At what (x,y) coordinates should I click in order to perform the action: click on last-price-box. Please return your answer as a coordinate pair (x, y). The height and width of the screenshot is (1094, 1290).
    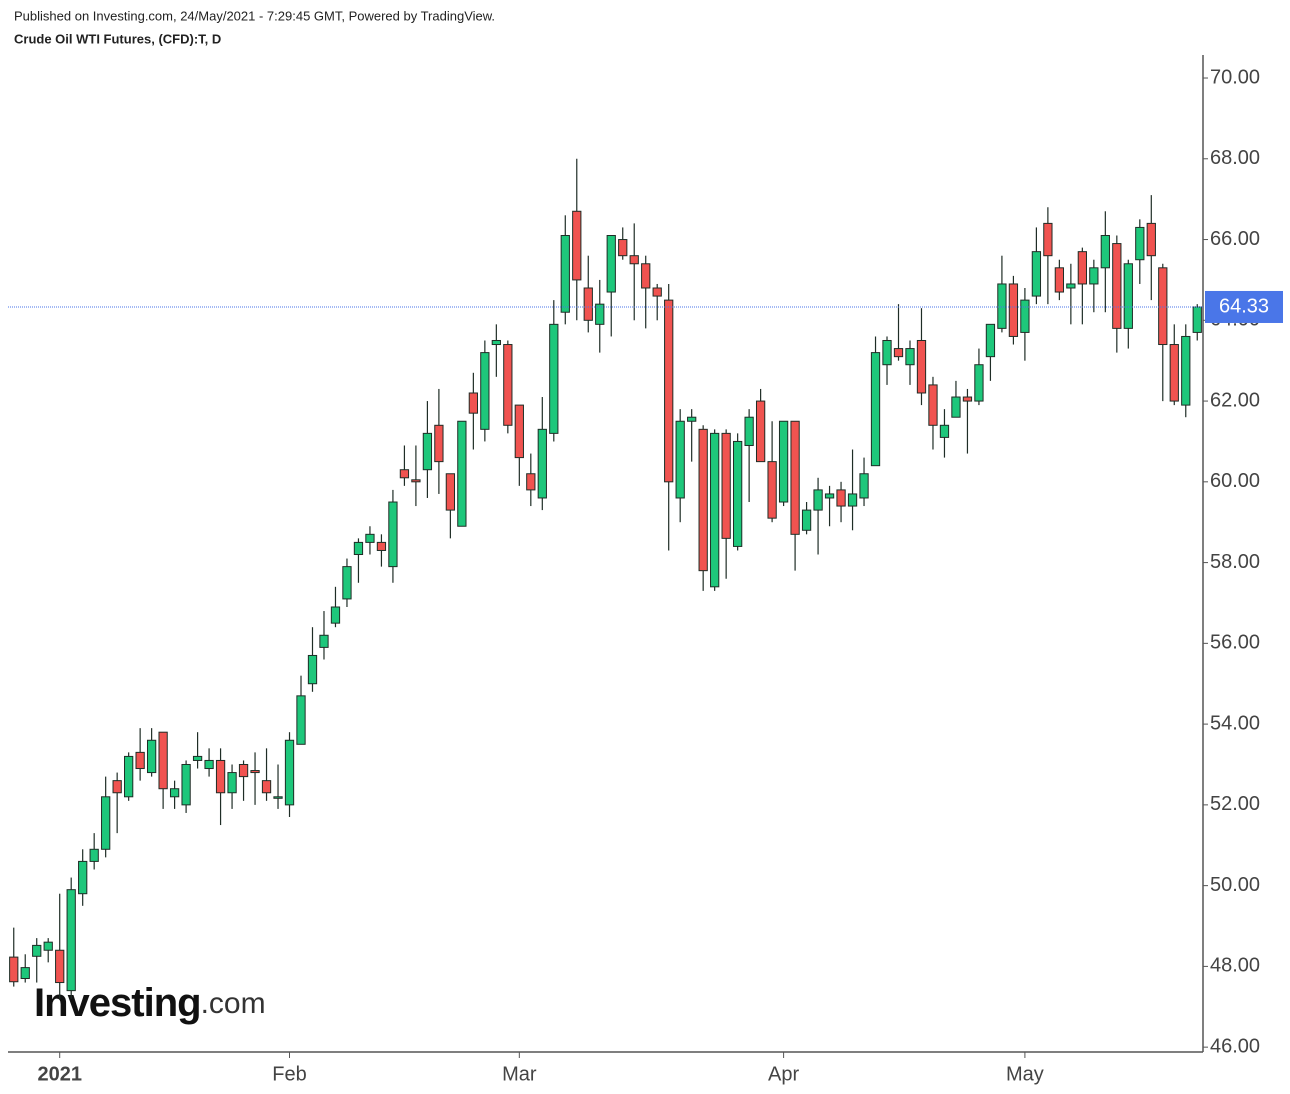
    Looking at the image, I should click on (1244, 306).